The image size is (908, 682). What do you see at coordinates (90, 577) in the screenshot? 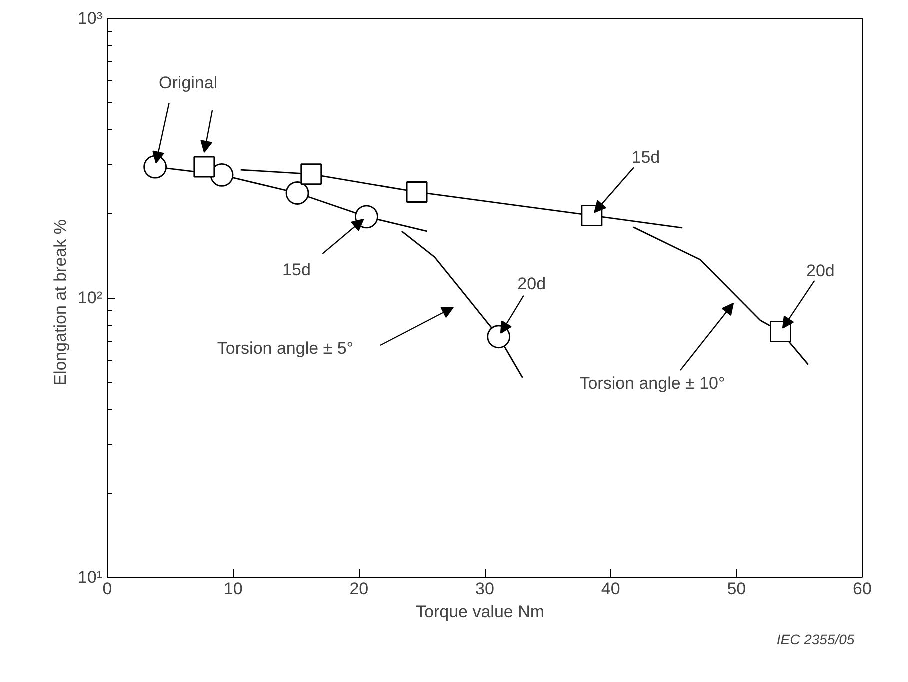
I see `y-tick-label: 10¹` at bounding box center [90, 577].